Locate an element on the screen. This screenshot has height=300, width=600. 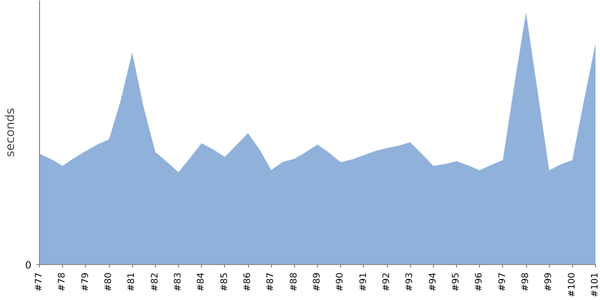
x-tick-label: #90 is located at coordinates (341, 282).